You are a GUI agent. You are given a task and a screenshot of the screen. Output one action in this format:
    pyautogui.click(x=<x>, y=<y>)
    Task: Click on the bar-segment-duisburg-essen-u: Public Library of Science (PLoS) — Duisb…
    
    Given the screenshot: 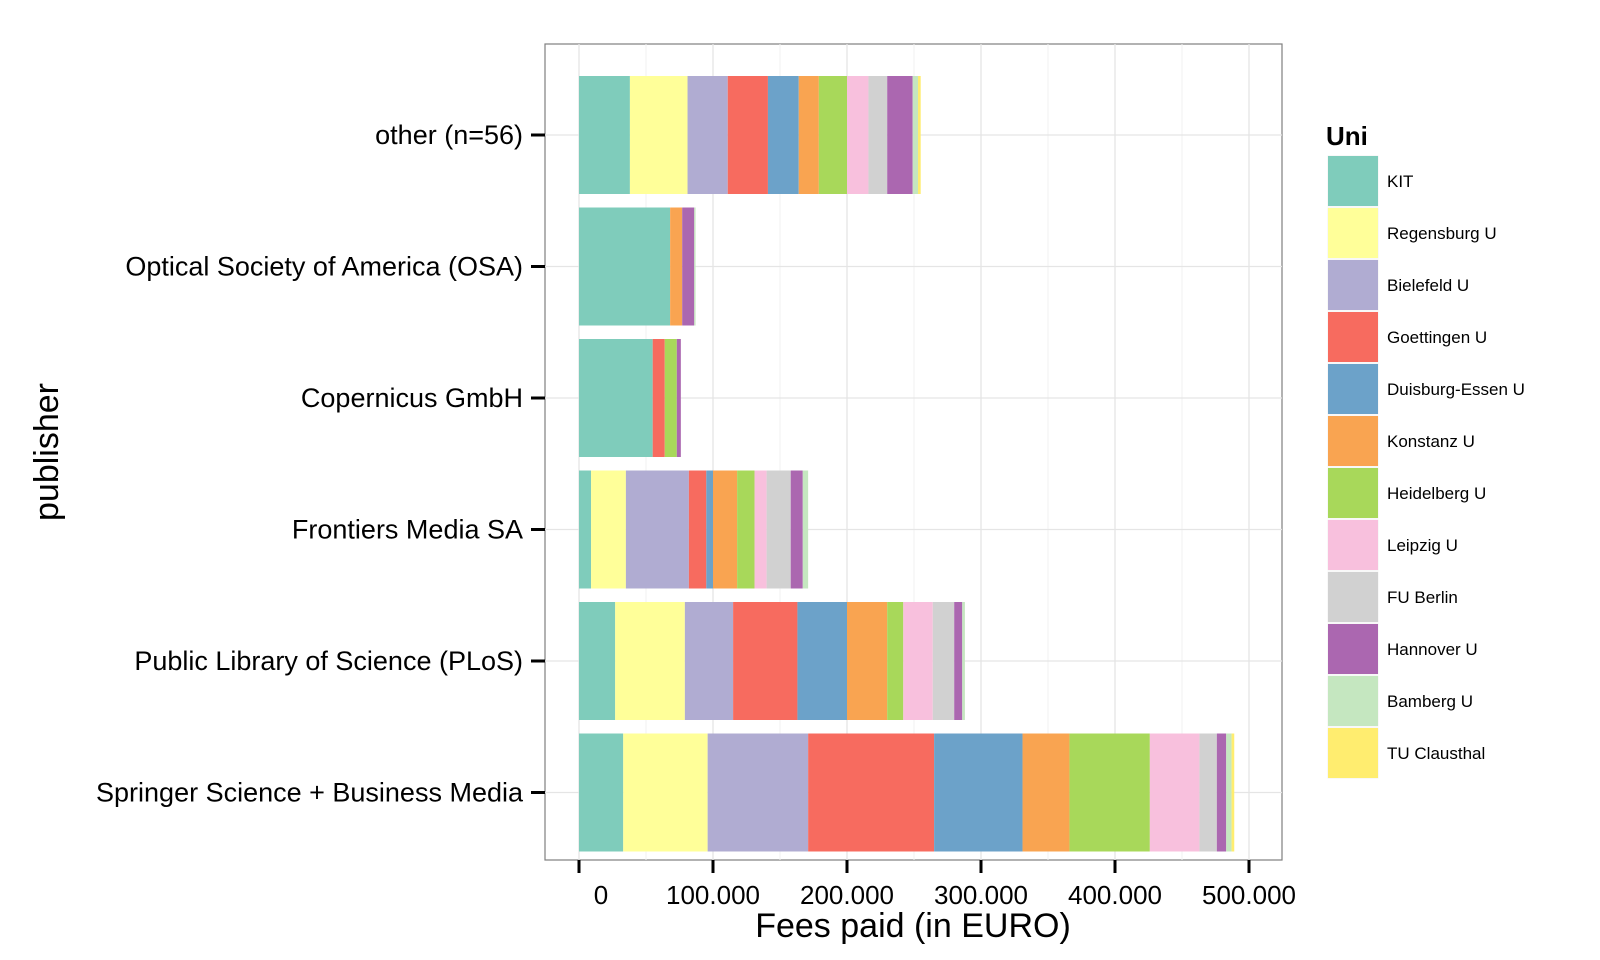 What is the action you would take?
    pyautogui.click(x=822, y=661)
    